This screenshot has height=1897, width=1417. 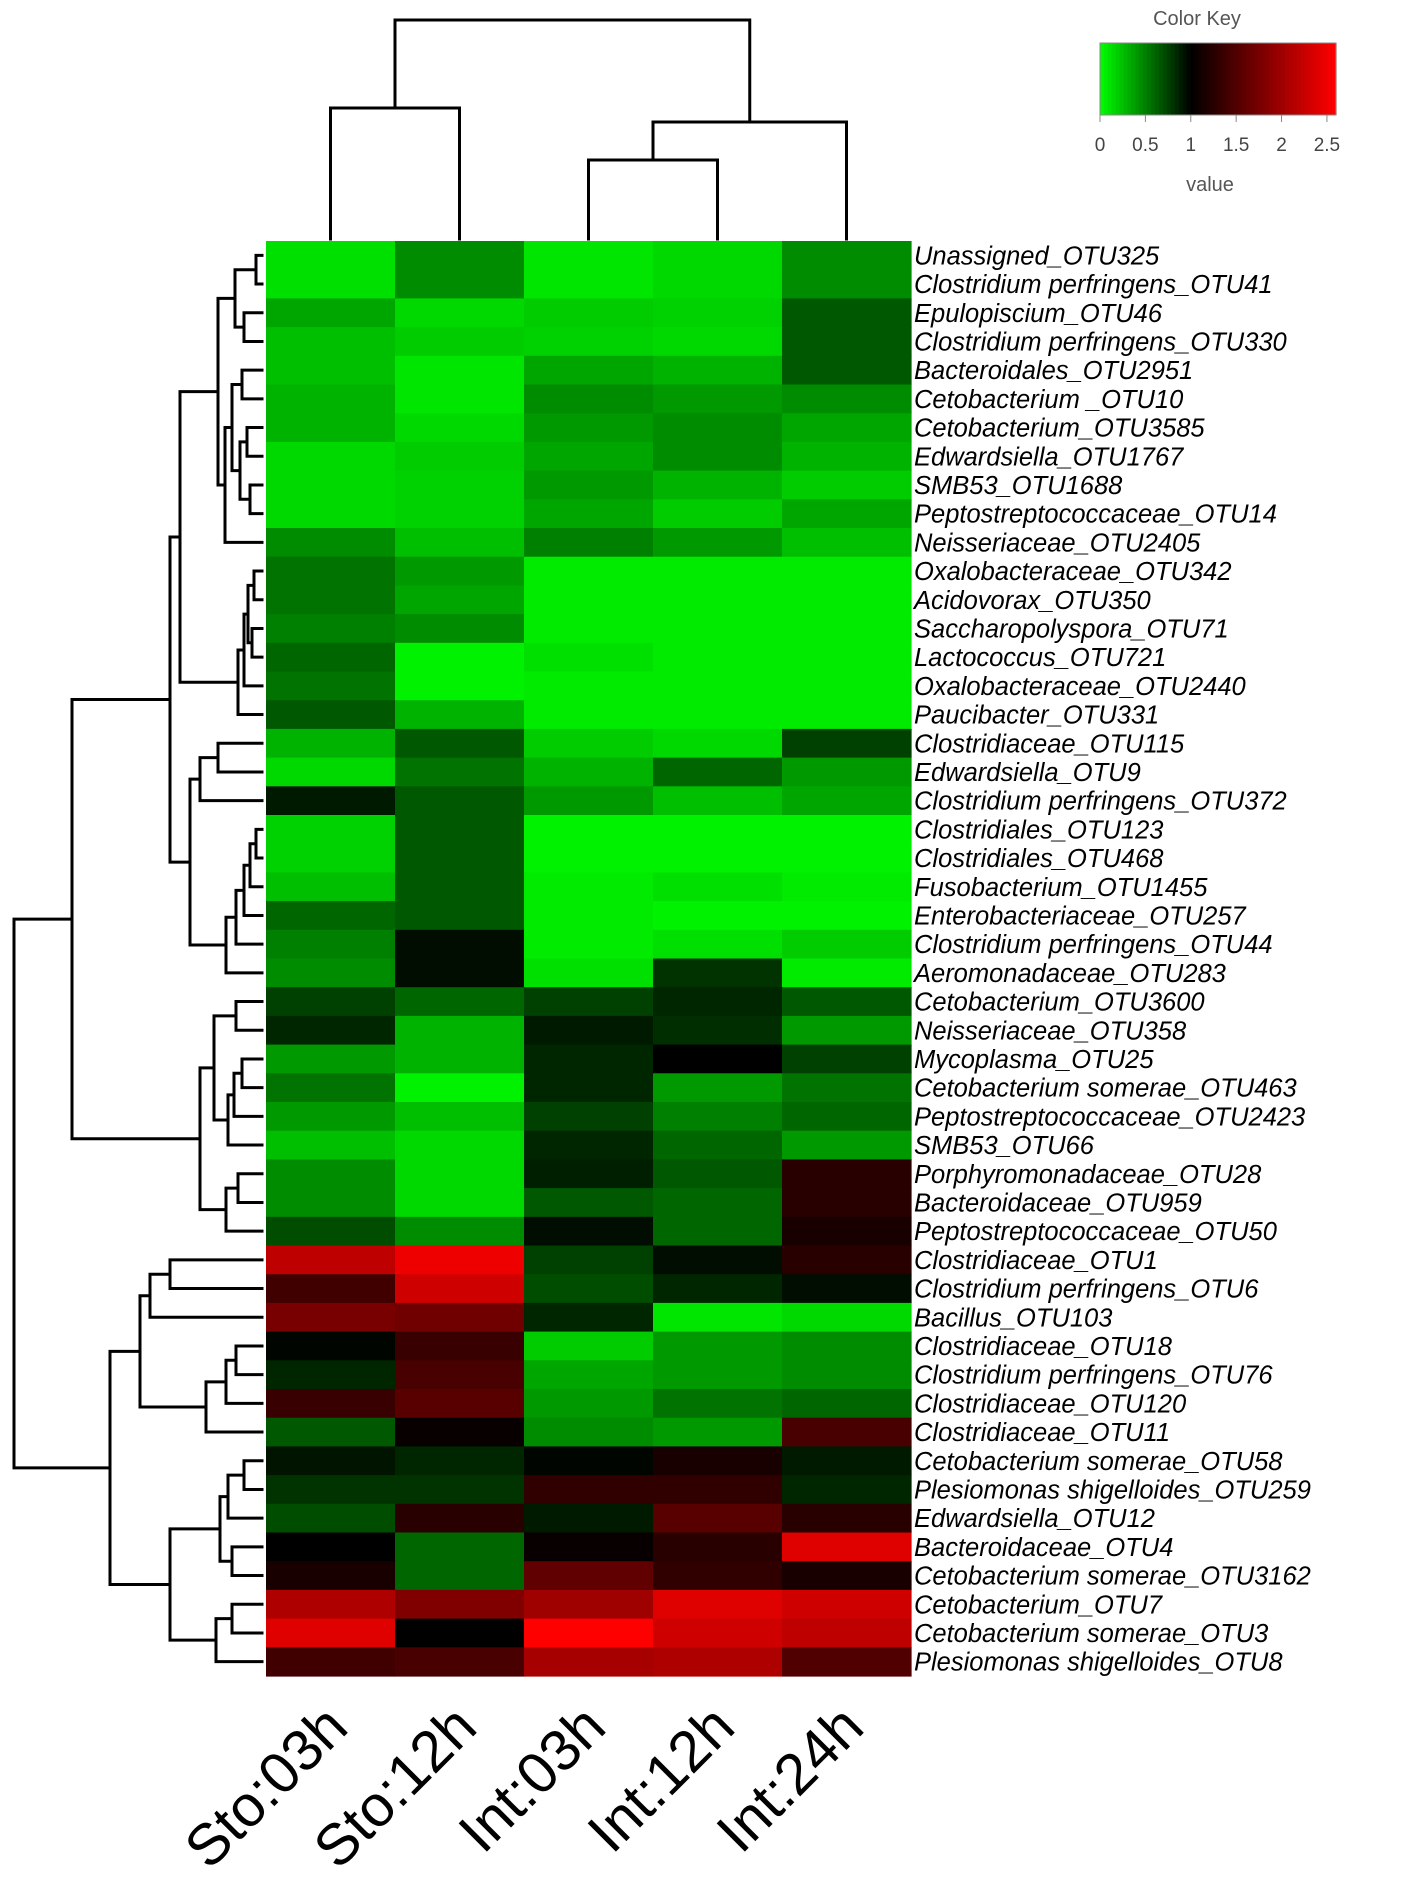 What do you see at coordinates (1071, 629) in the screenshot?
I see `row-label: Saccharopolyspora_OTU71` at bounding box center [1071, 629].